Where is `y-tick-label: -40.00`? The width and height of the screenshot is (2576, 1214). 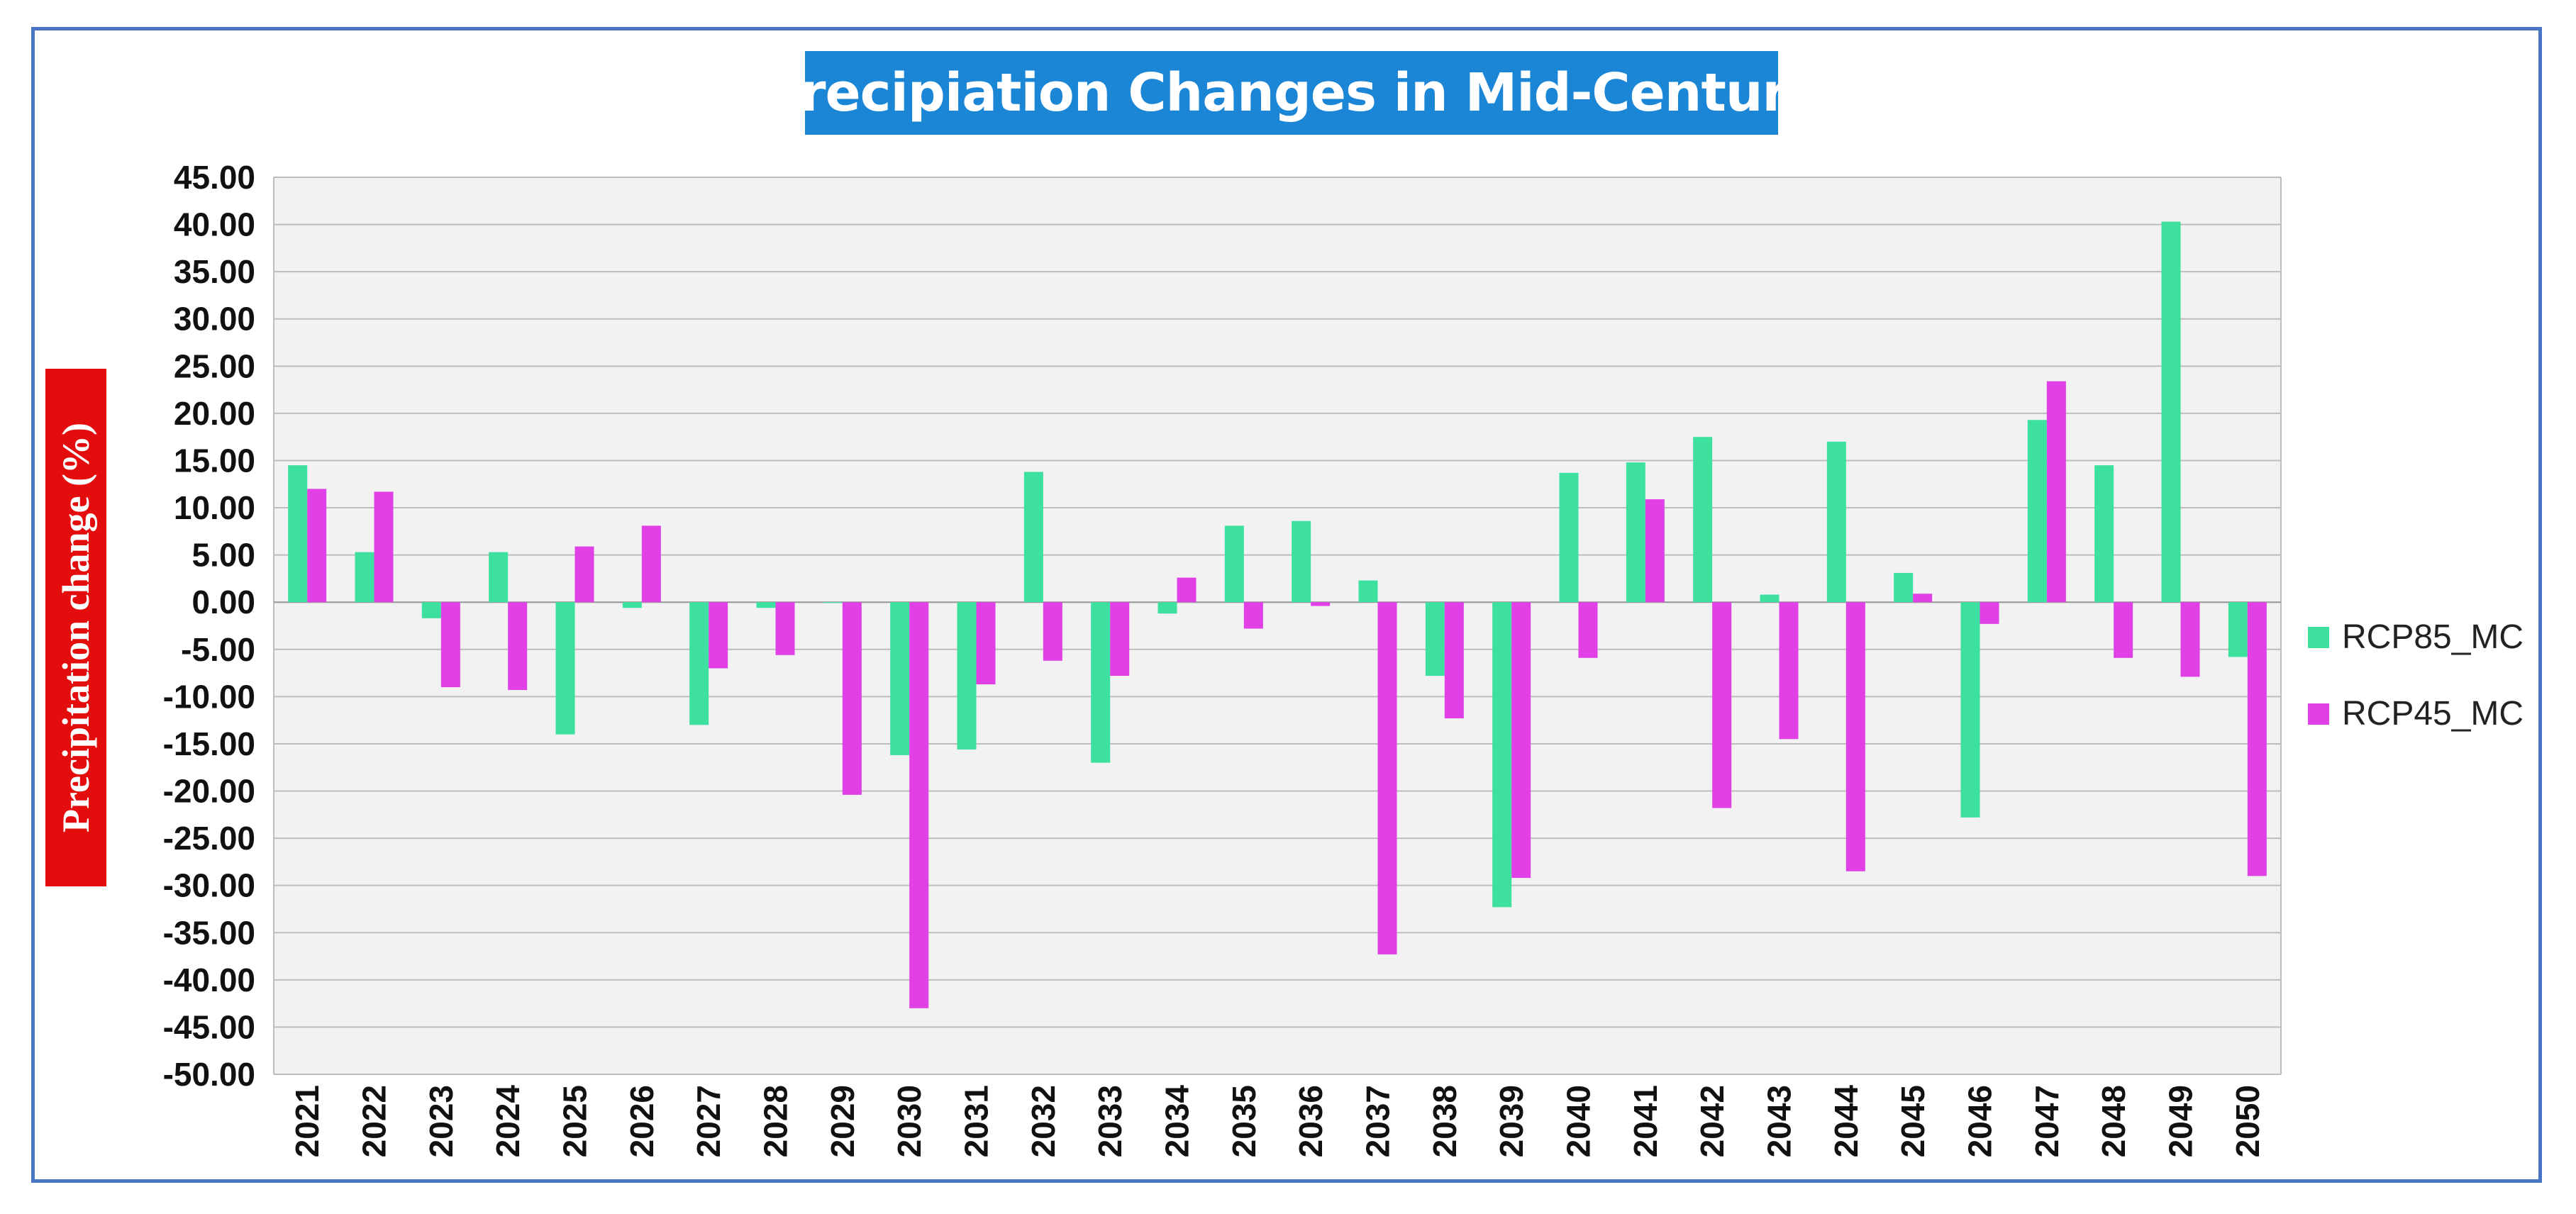
y-tick-label: -40.00 is located at coordinates (209, 980).